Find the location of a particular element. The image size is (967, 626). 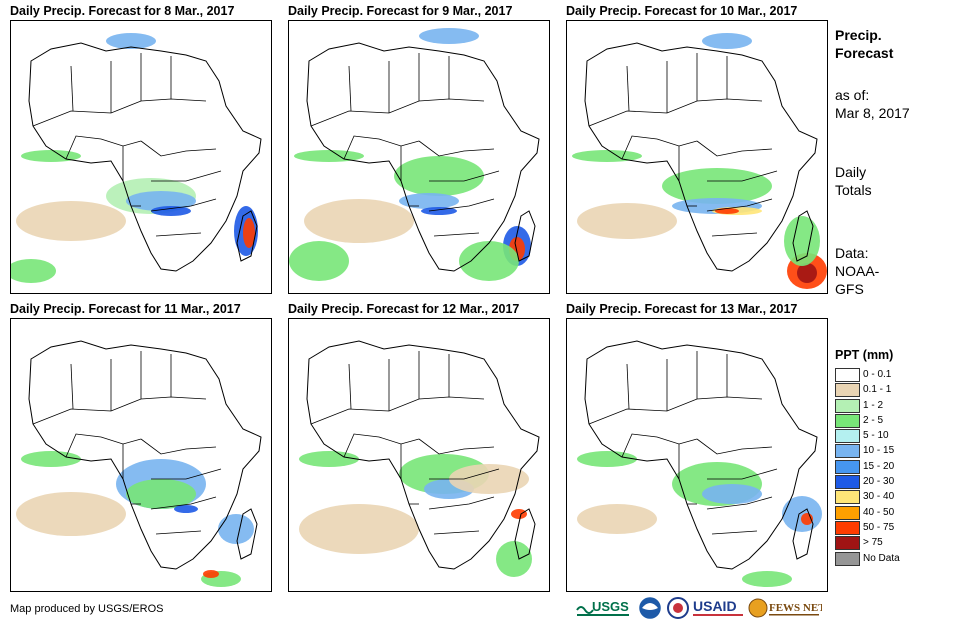

panel-title: Daily Precip. Forecast for 10 Mar., 2017 is located at coordinates (682, 11).